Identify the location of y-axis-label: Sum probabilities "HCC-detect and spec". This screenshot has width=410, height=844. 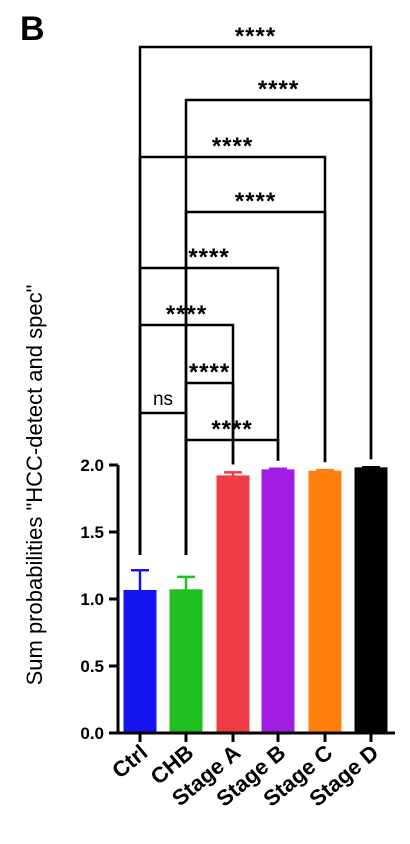
(34, 485).